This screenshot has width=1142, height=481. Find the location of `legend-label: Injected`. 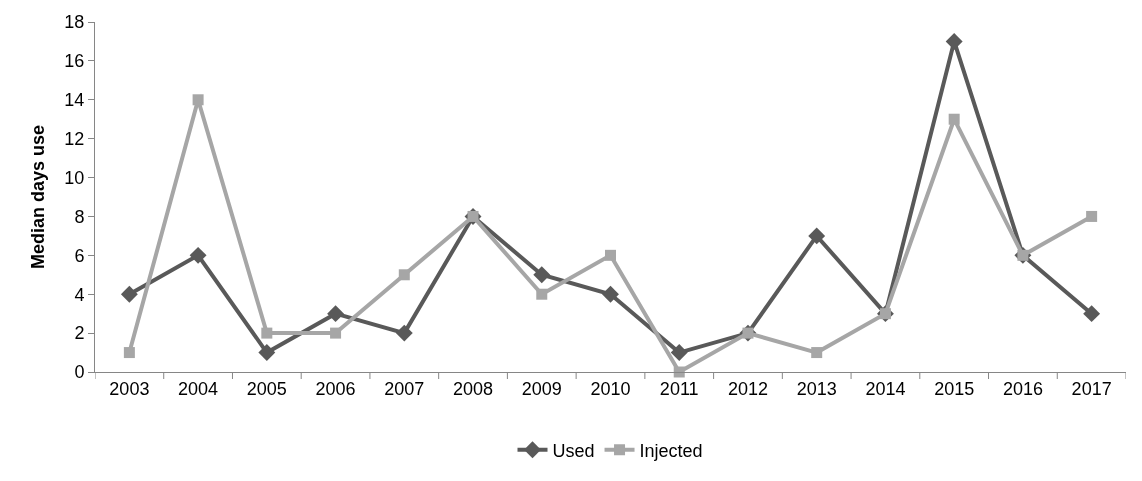

legend-label: Injected is located at coordinates (671, 450).